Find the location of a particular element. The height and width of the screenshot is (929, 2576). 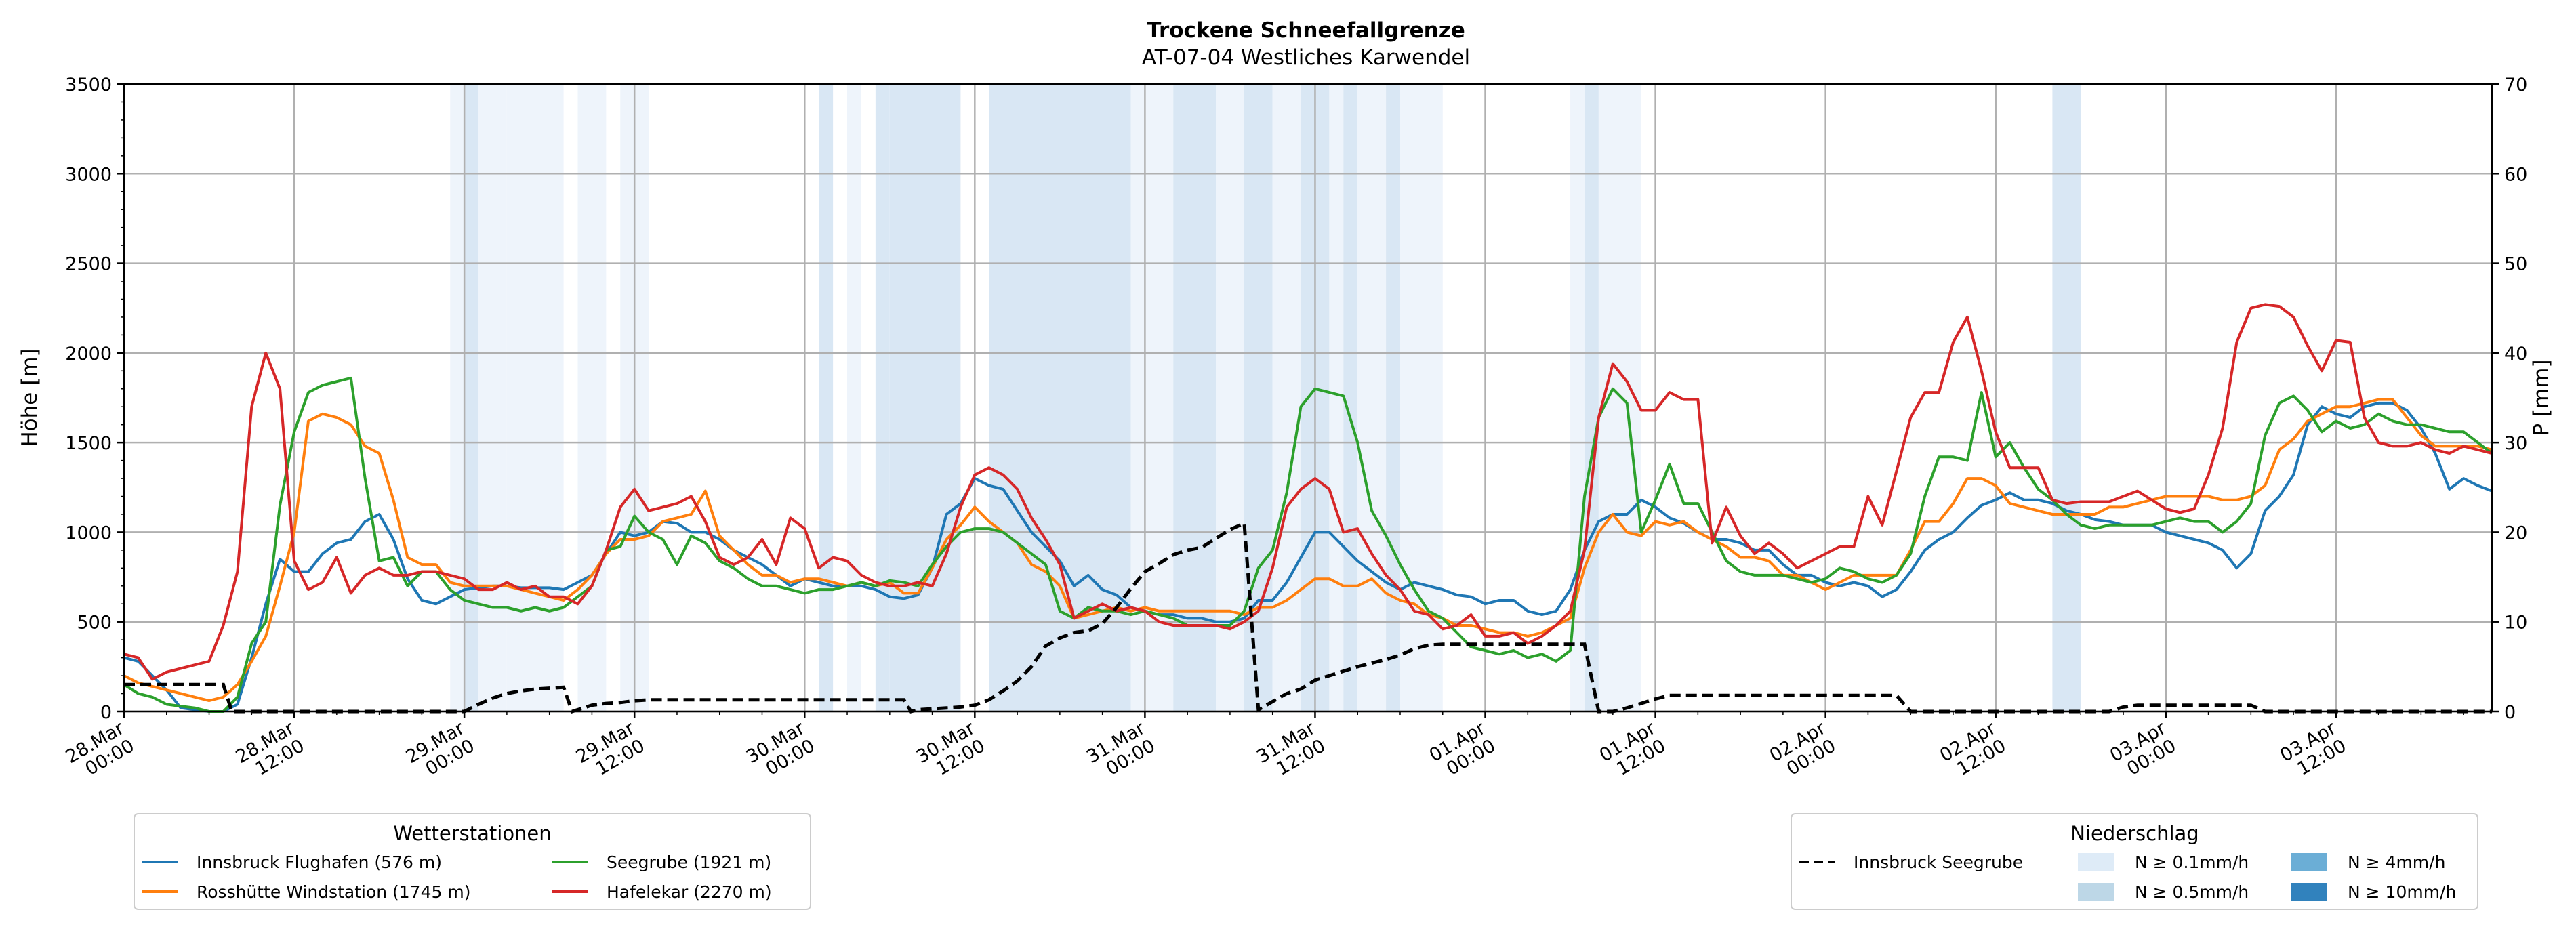

legend-label-innsbruck-flughafen: Innsbruck Flughafen (576 m) is located at coordinates (320, 862).